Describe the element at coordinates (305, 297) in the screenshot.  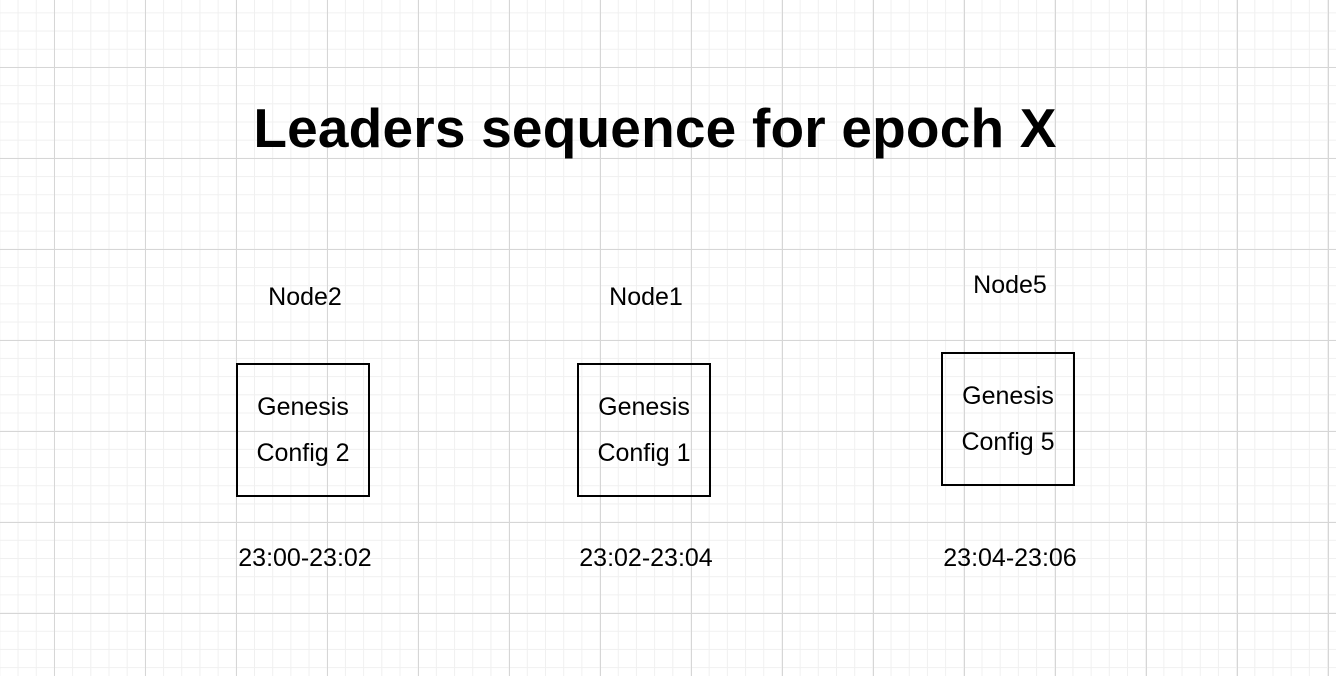
I see `leader-node-label-1: Node2` at that location.